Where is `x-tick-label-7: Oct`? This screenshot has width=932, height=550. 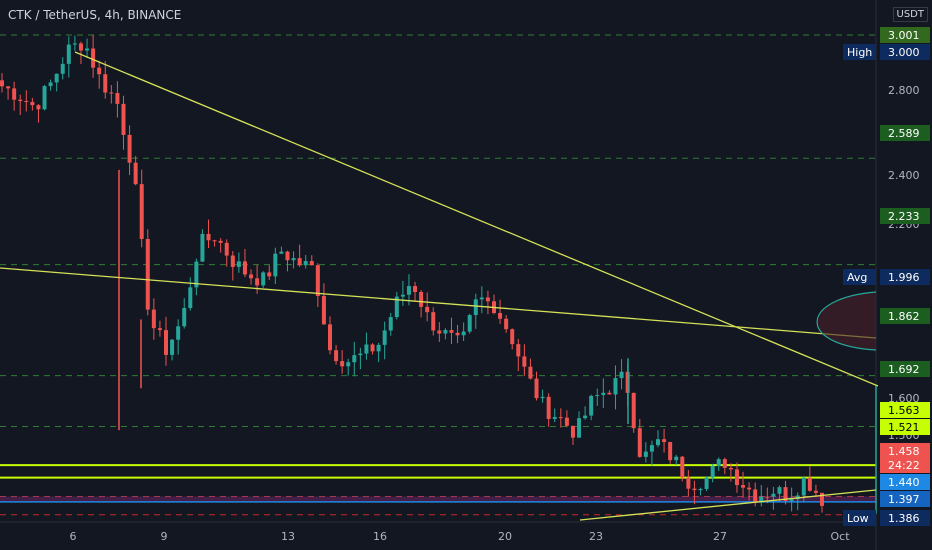 x-tick-label-7: Oct is located at coordinates (840, 536).